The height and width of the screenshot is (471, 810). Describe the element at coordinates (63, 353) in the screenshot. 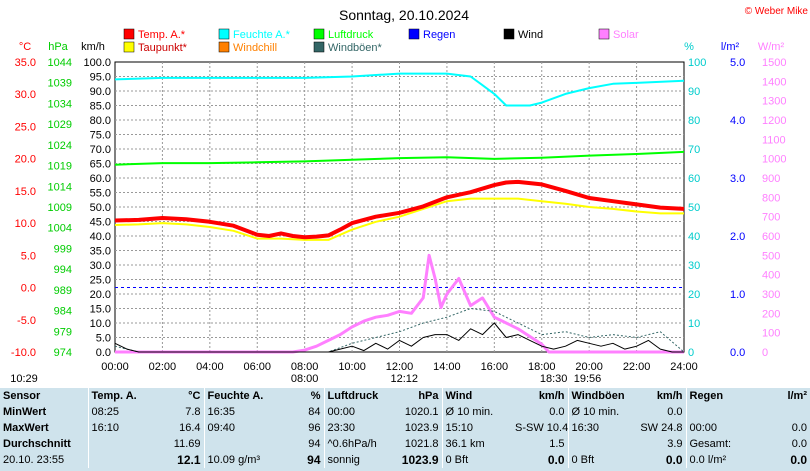

I see `pressure-tick-label: 974` at that location.